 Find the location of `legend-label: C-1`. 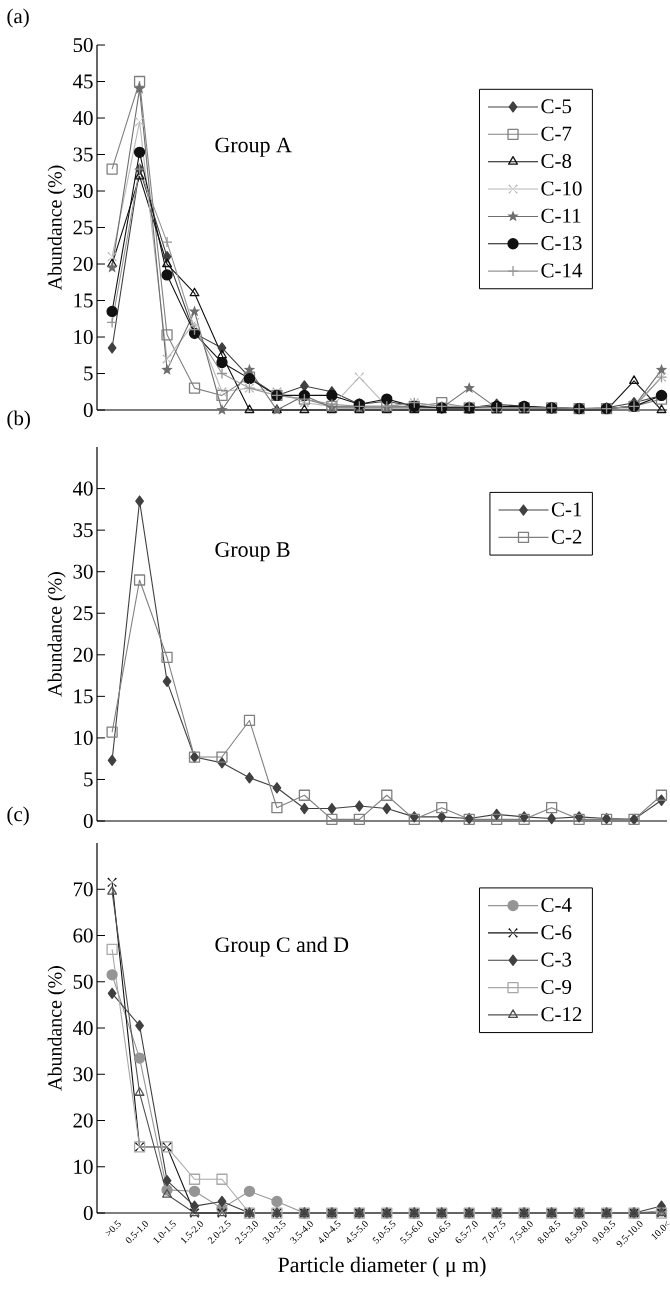

legend-label: C-1 is located at coordinates (566, 509).